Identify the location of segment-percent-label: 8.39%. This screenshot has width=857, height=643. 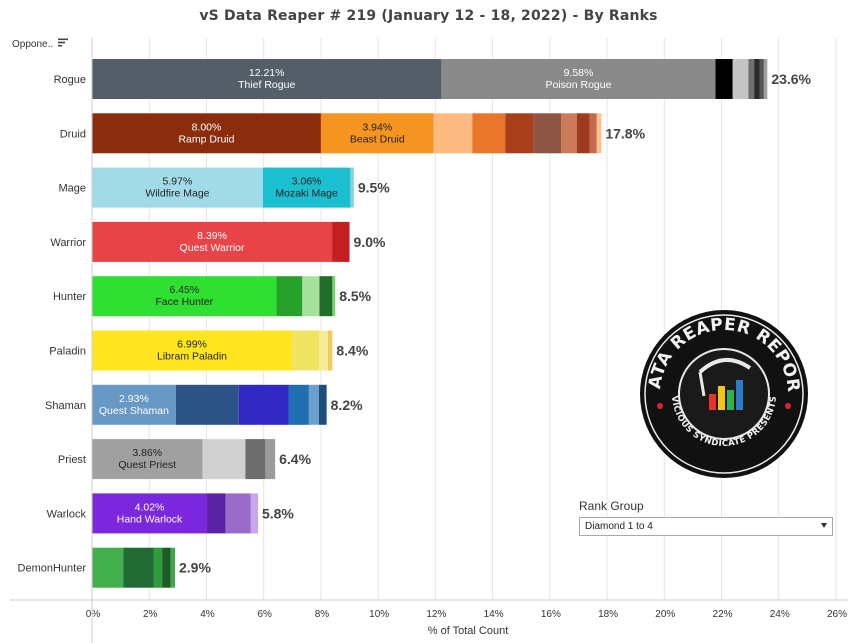
(212, 236).